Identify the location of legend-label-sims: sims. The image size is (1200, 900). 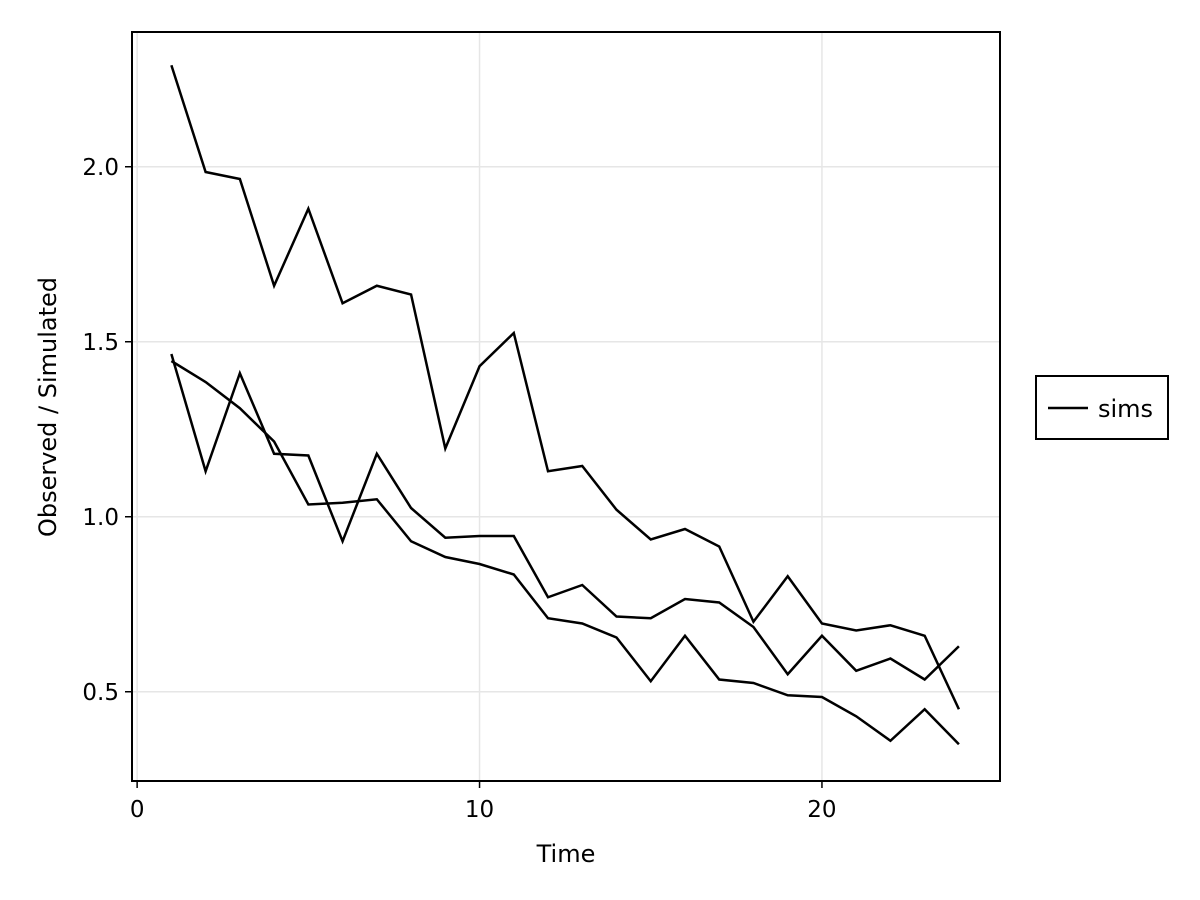
(1125, 409).